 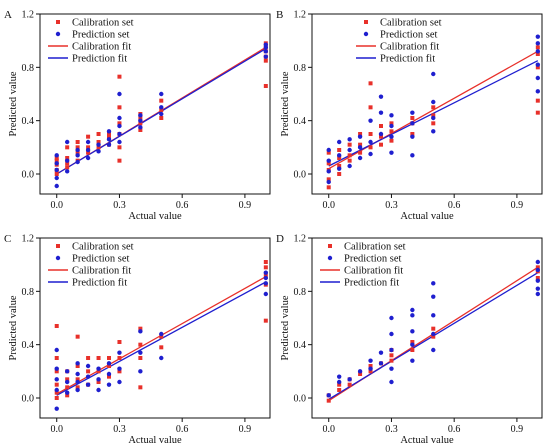 What do you see at coordinates (279, 15) in the screenshot?
I see `panel-label: B` at bounding box center [279, 15].